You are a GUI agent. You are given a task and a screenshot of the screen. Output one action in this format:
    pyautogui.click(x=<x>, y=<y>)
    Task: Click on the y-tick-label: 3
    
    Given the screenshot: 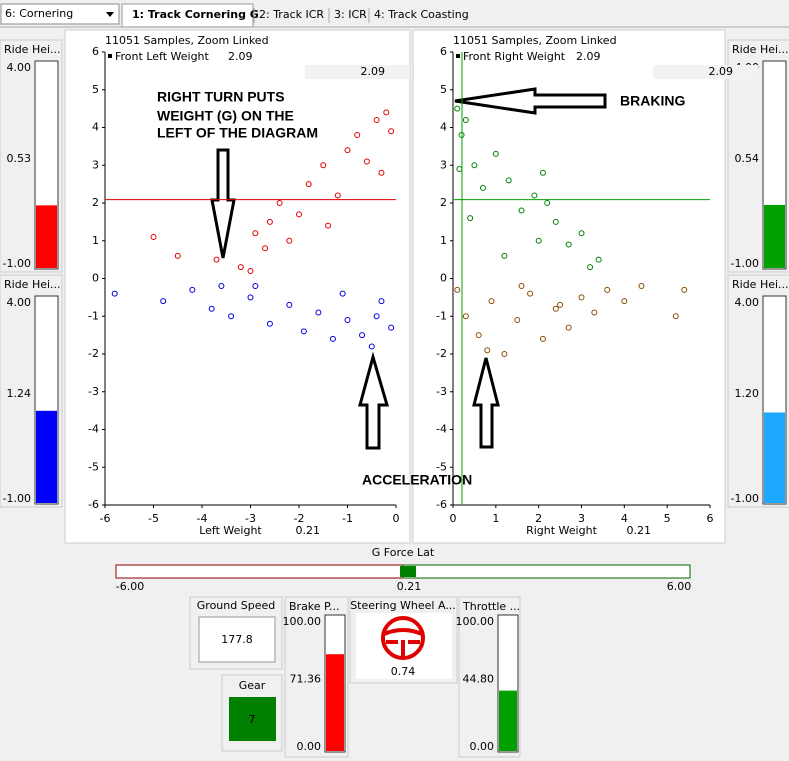 What is the action you would take?
    pyautogui.click(x=95, y=164)
    